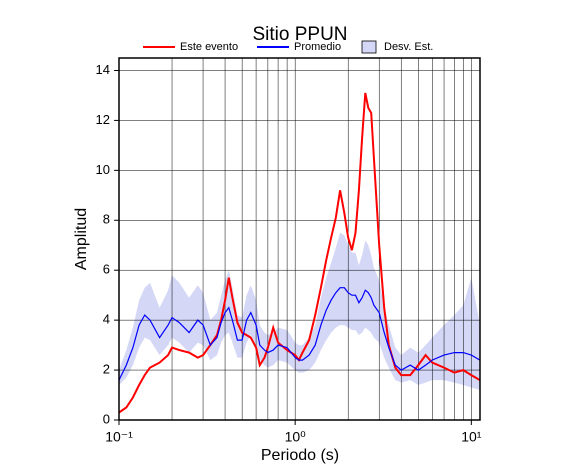  What do you see at coordinates (299, 34) in the screenshot?
I see `chart-title: Sitio PPUN` at bounding box center [299, 34].